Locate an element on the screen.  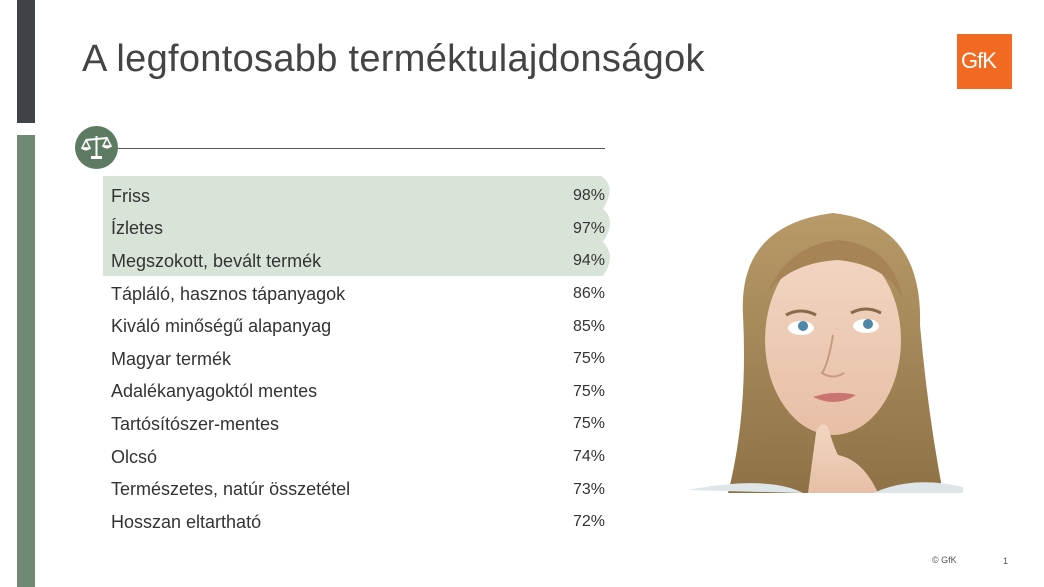
top3-highlight is located at coordinates (356, 226).